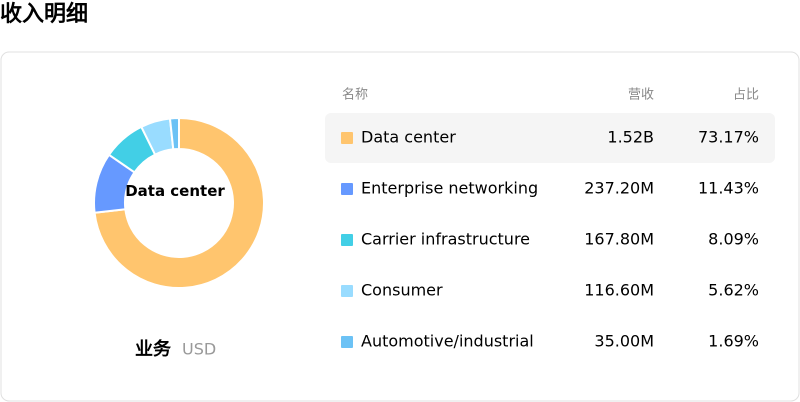 The image size is (800, 402). I want to click on row-name: Enterprise networking, so click(449, 188).